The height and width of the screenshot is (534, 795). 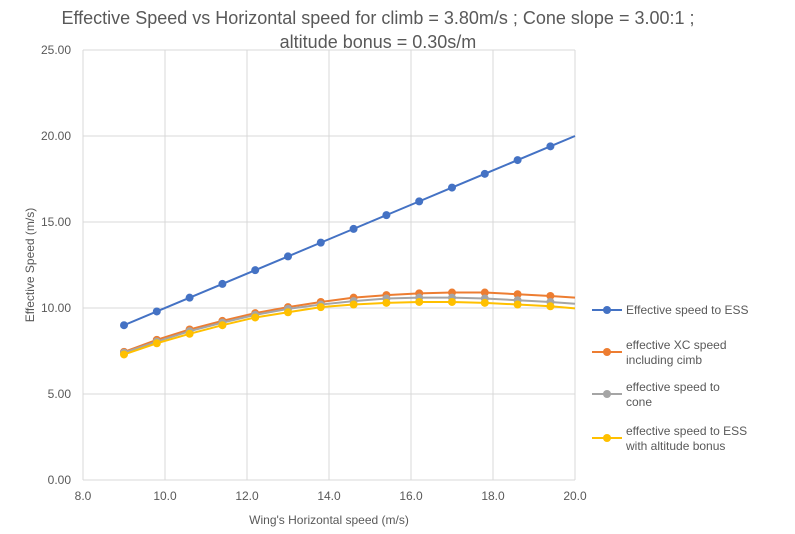 I want to click on legend-label: effective XC speed including cimb, so click(x=676, y=352).